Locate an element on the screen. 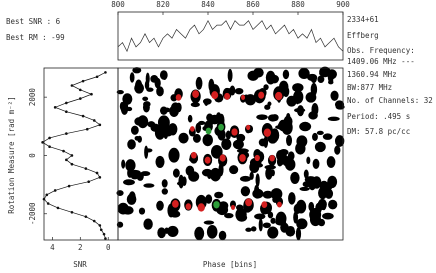 This screenshot has width=436, height=273. x-tick-label: 2 is located at coordinates (80, 247).